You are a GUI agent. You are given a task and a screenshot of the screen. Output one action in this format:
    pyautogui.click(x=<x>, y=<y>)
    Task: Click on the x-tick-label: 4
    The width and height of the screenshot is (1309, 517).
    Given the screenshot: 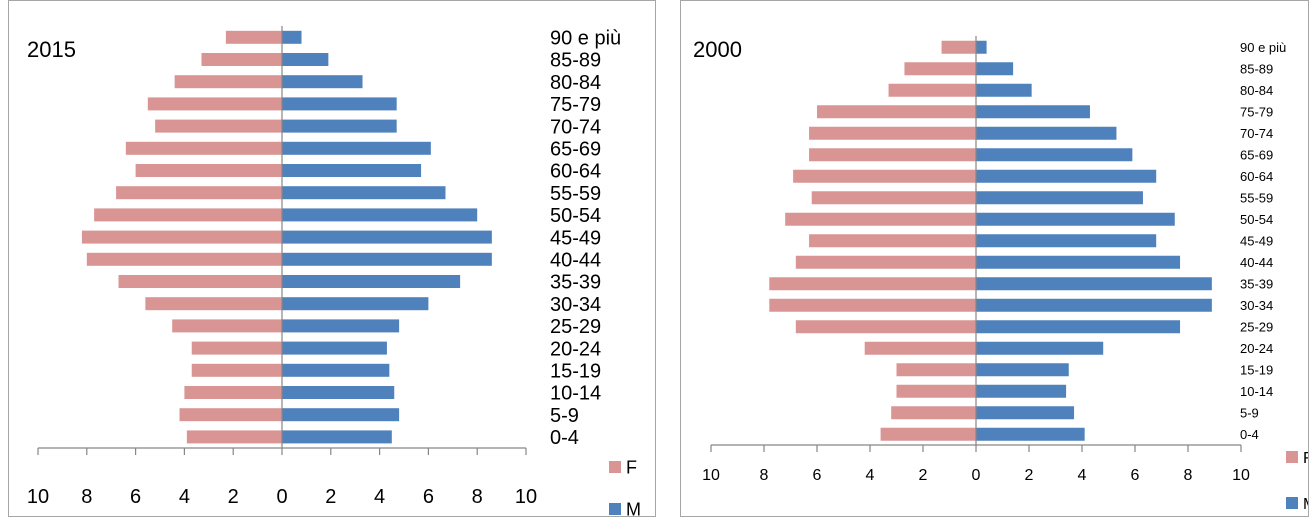 What is the action you would take?
    pyautogui.click(x=184, y=497)
    